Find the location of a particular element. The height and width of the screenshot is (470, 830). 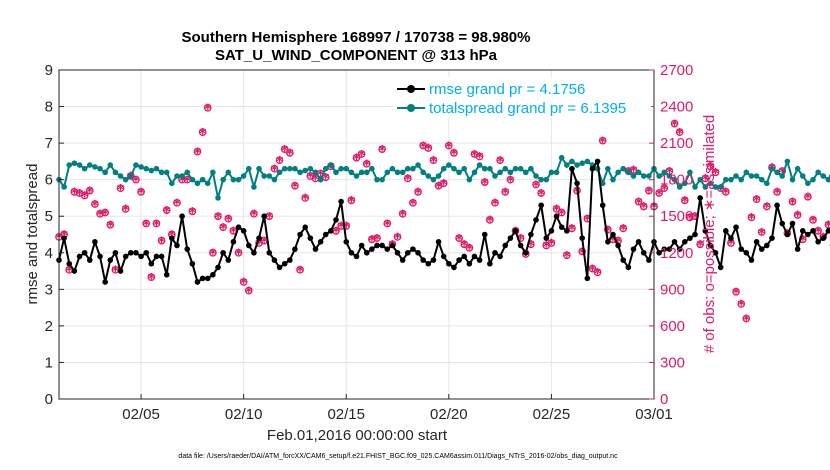

legend-marker-totalspread is located at coordinates (411, 108).